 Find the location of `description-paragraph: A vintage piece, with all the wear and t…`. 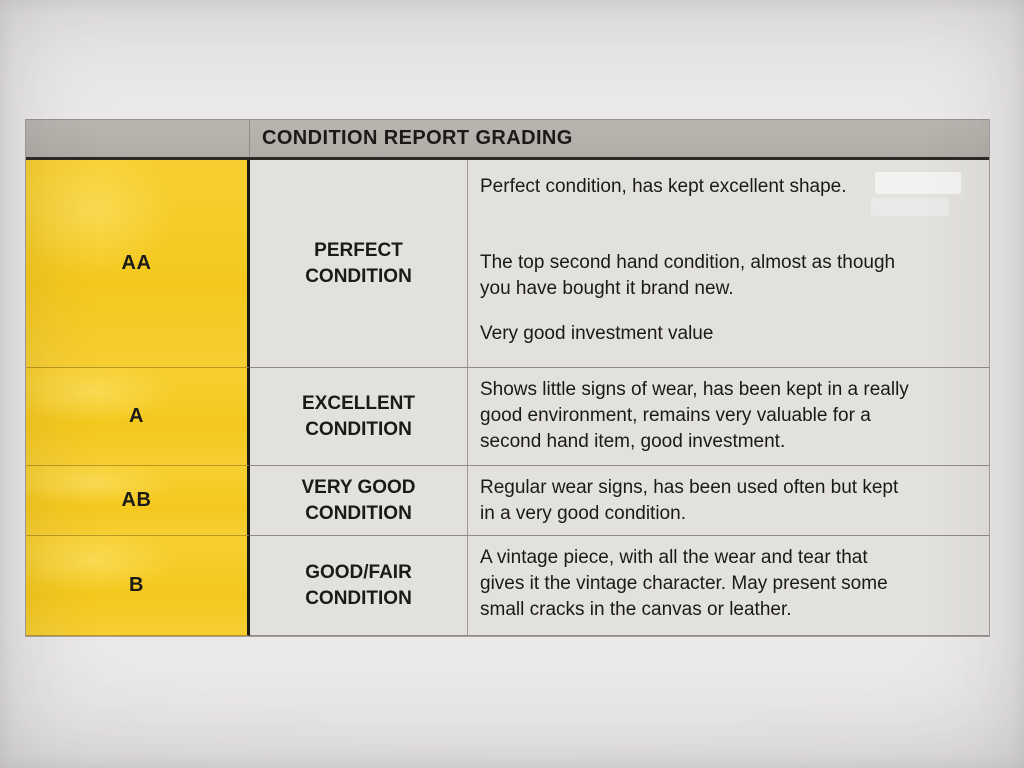

description-paragraph: A vintage piece, with all the wear and t… is located at coordinates (684, 583).